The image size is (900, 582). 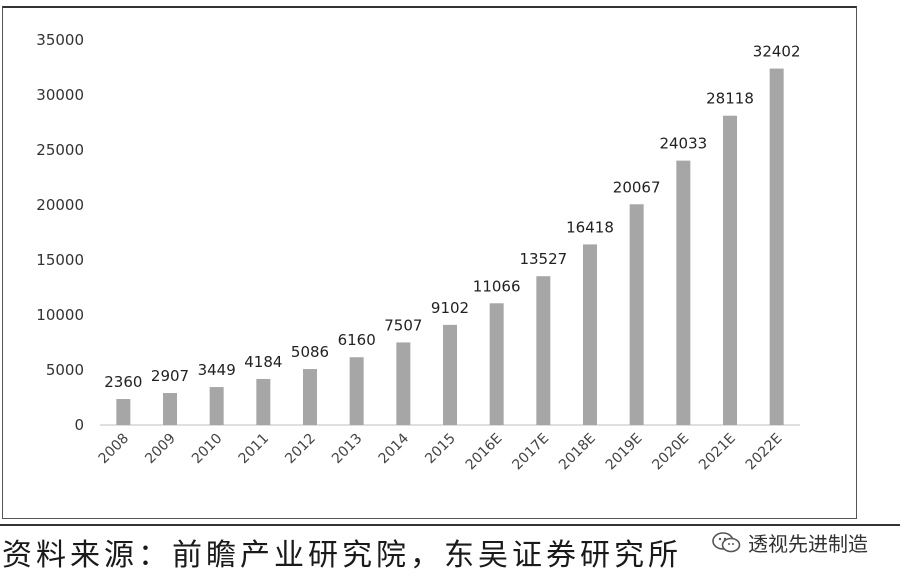 What do you see at coordinates (60, 150) in the screenshot?
I see `y-tick-label: 25000` at bounding box center [60, 150].